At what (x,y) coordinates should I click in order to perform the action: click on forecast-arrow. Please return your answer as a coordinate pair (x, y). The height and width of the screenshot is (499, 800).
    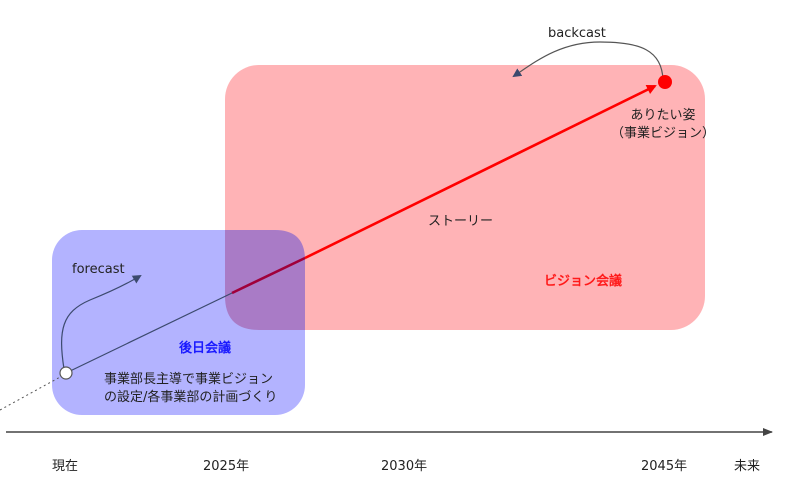
    Looking at the image, I should click on (101, 322).